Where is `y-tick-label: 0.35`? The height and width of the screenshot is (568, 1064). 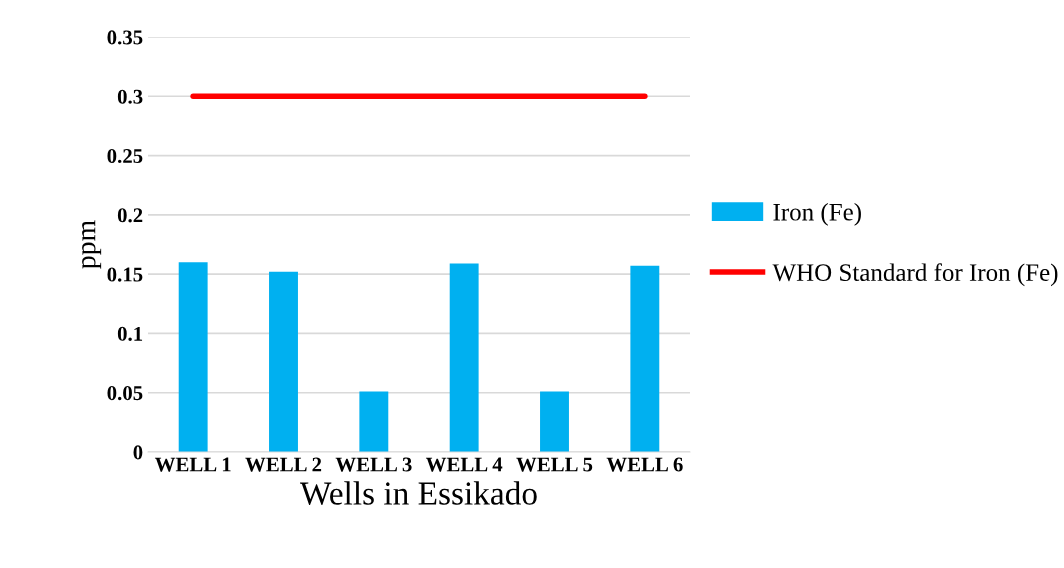
y-tick-label: 0.35 is located at coordinates (125, 37).